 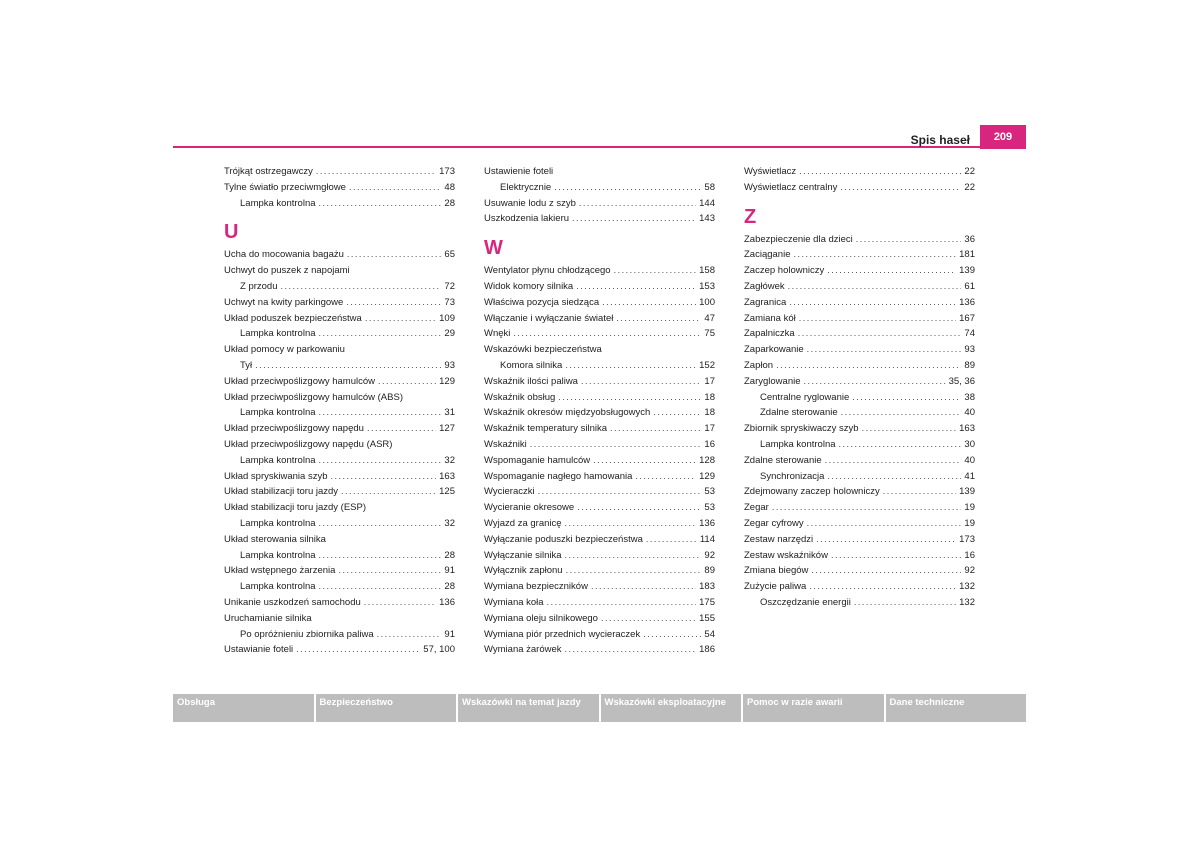 What do you see at coordinates (449, 523) in the screenshot?
I see `entry-page-number: 32` at bounding box center [449, 523].